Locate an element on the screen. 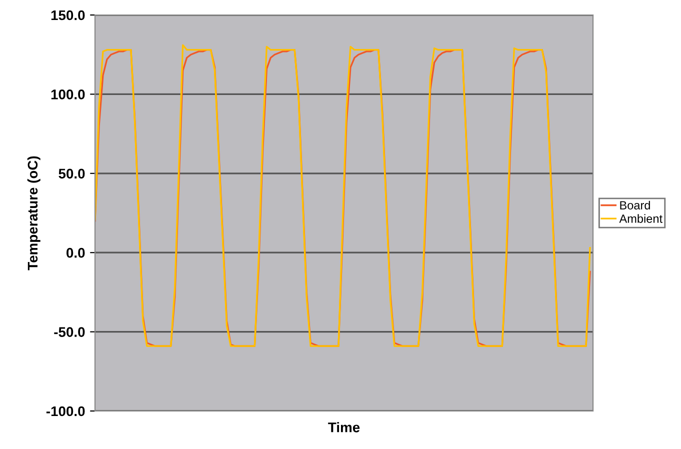 This screenshot has height=449, width=681. y-tick-label: 100.0 is located at coordinates (68, 95).